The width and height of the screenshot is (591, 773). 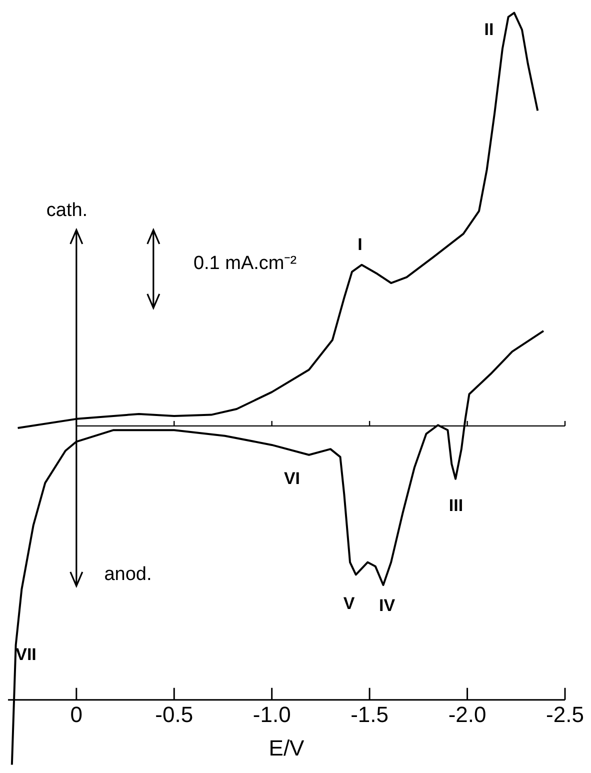 What do you see at coordinates (565, 715) in the screenshot?
I see `x-tick-label: -2.5` at bounding box center [565, 715].